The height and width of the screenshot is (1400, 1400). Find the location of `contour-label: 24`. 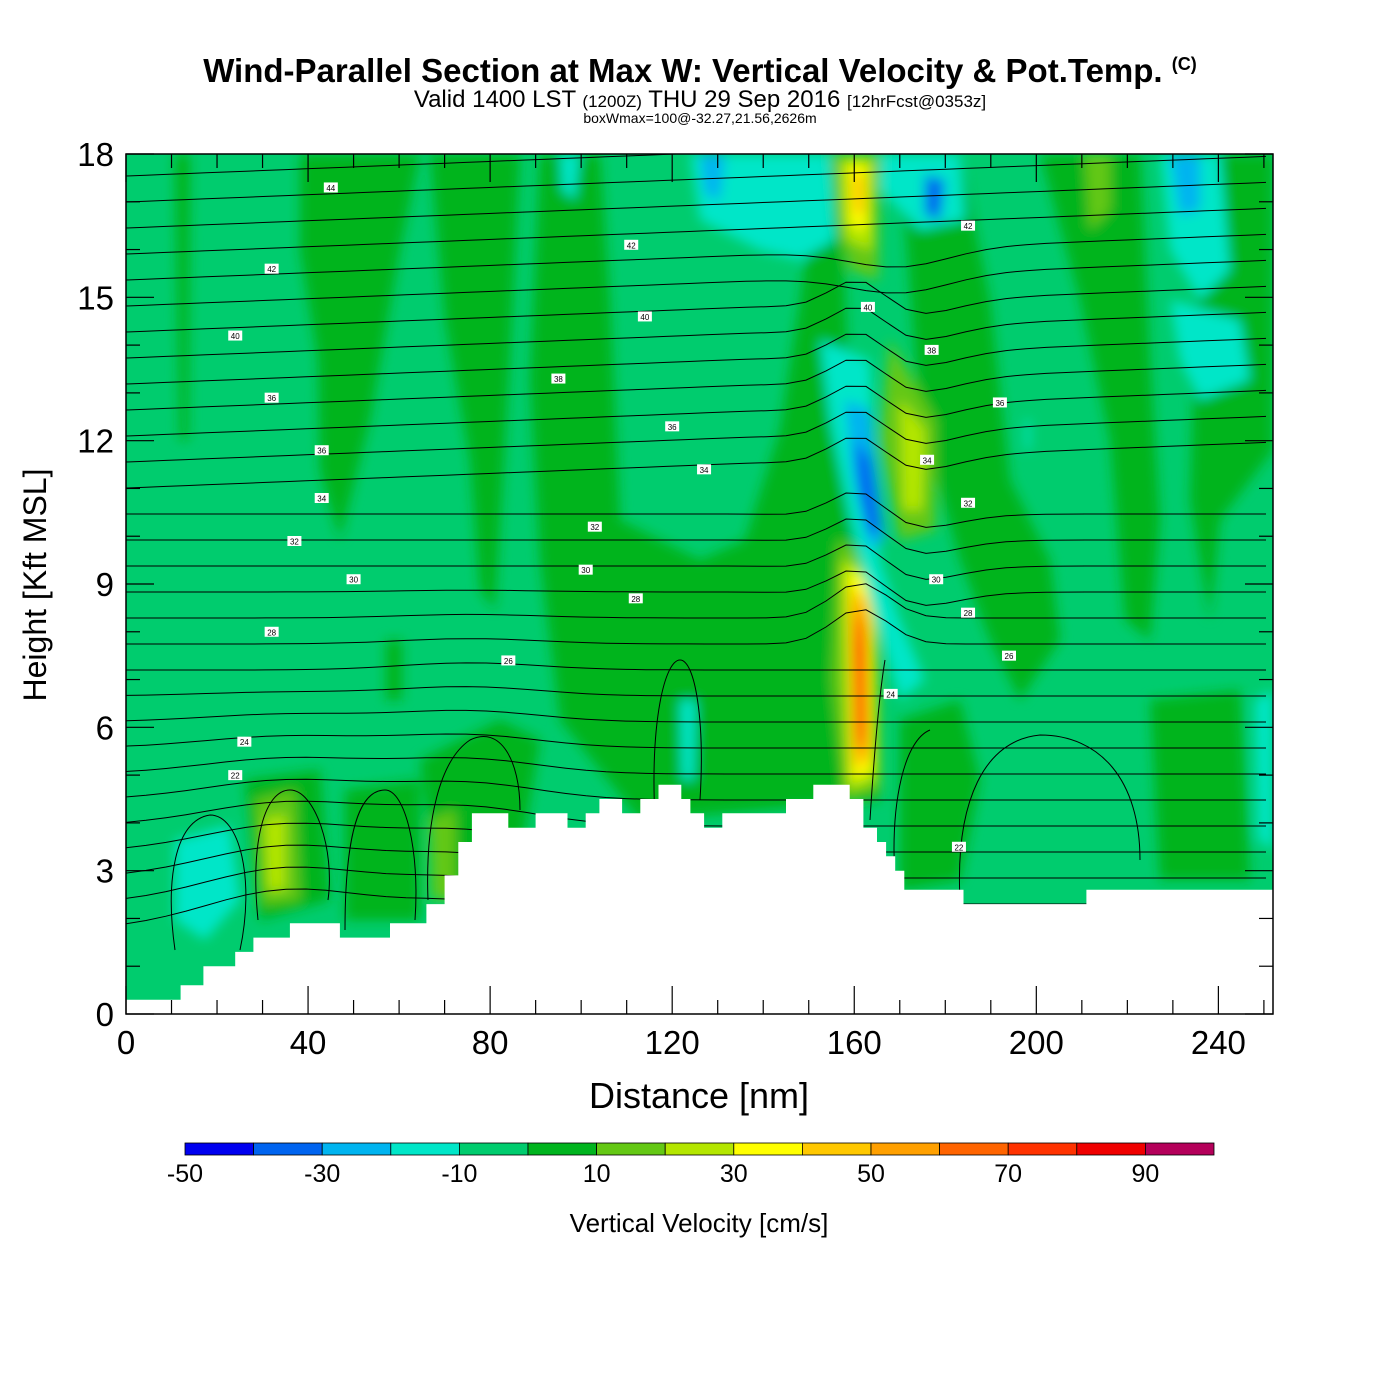

contour-label: 24 is located at coordinates (890, 693).